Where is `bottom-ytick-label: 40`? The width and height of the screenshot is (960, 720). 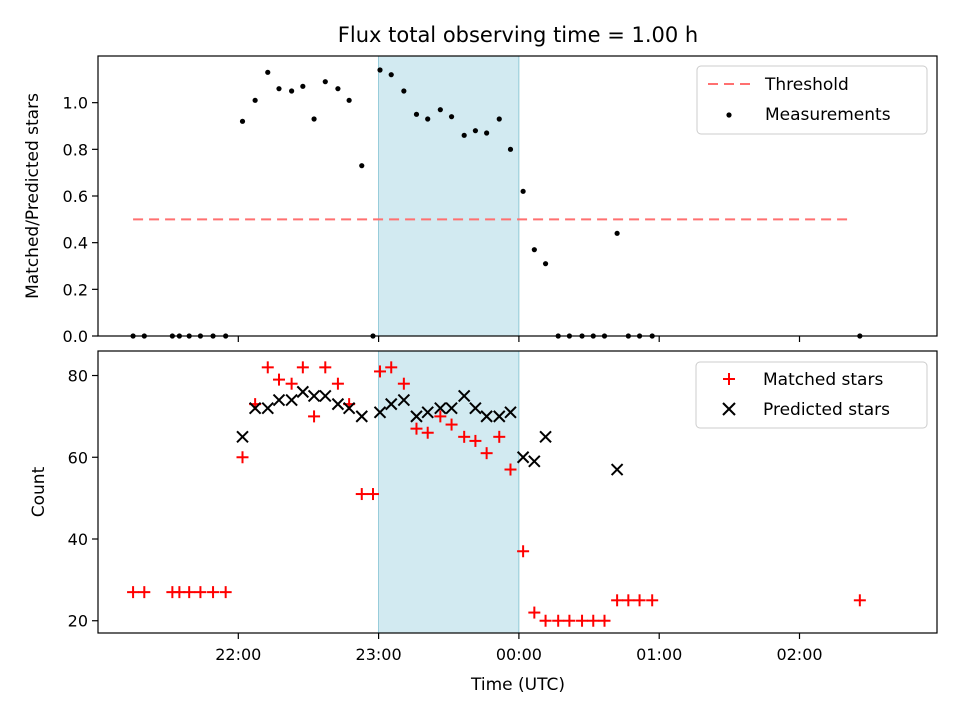
bottom-ytick-label: 40 is located at coordinates (78, 539).